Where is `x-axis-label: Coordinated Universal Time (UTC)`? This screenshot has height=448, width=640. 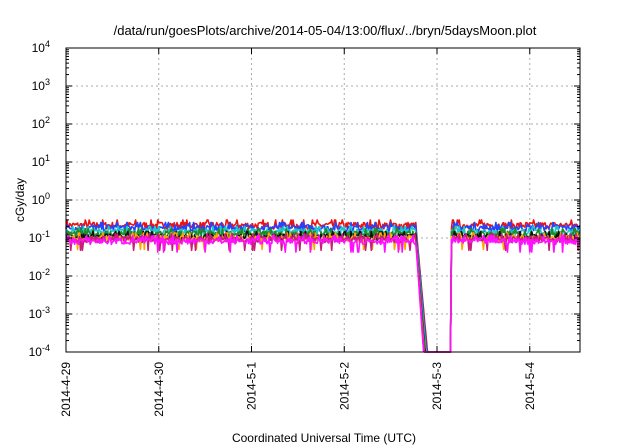 x-axis-label: Coordinated Universal Time (UTC) is located at coordinates (324, 438).